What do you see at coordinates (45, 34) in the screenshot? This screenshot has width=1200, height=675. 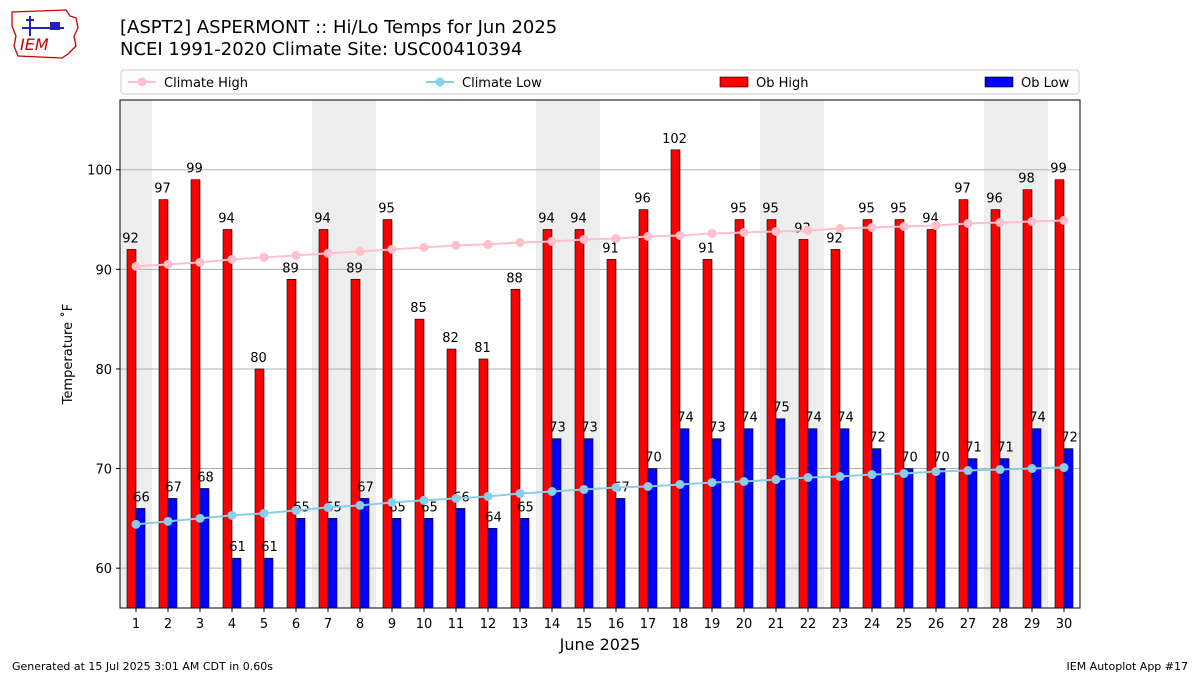 I see `iem-logo-graphic: IEM` at bounding box center [45, 34].